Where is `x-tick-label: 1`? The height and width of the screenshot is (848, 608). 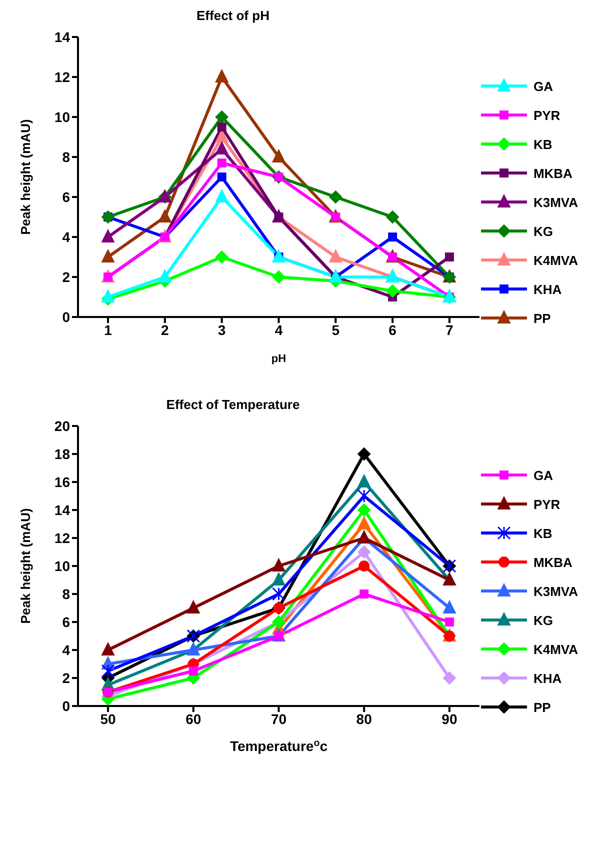
x-tick-label: 1 is located at coordinates (108, 330).